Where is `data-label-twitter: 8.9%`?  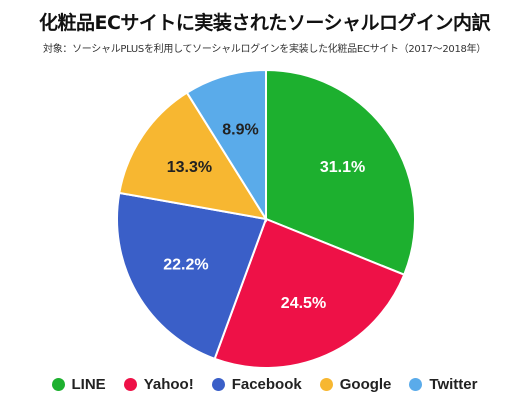 data-label-twitter: 8.9% is located at coordinates (240, 130).